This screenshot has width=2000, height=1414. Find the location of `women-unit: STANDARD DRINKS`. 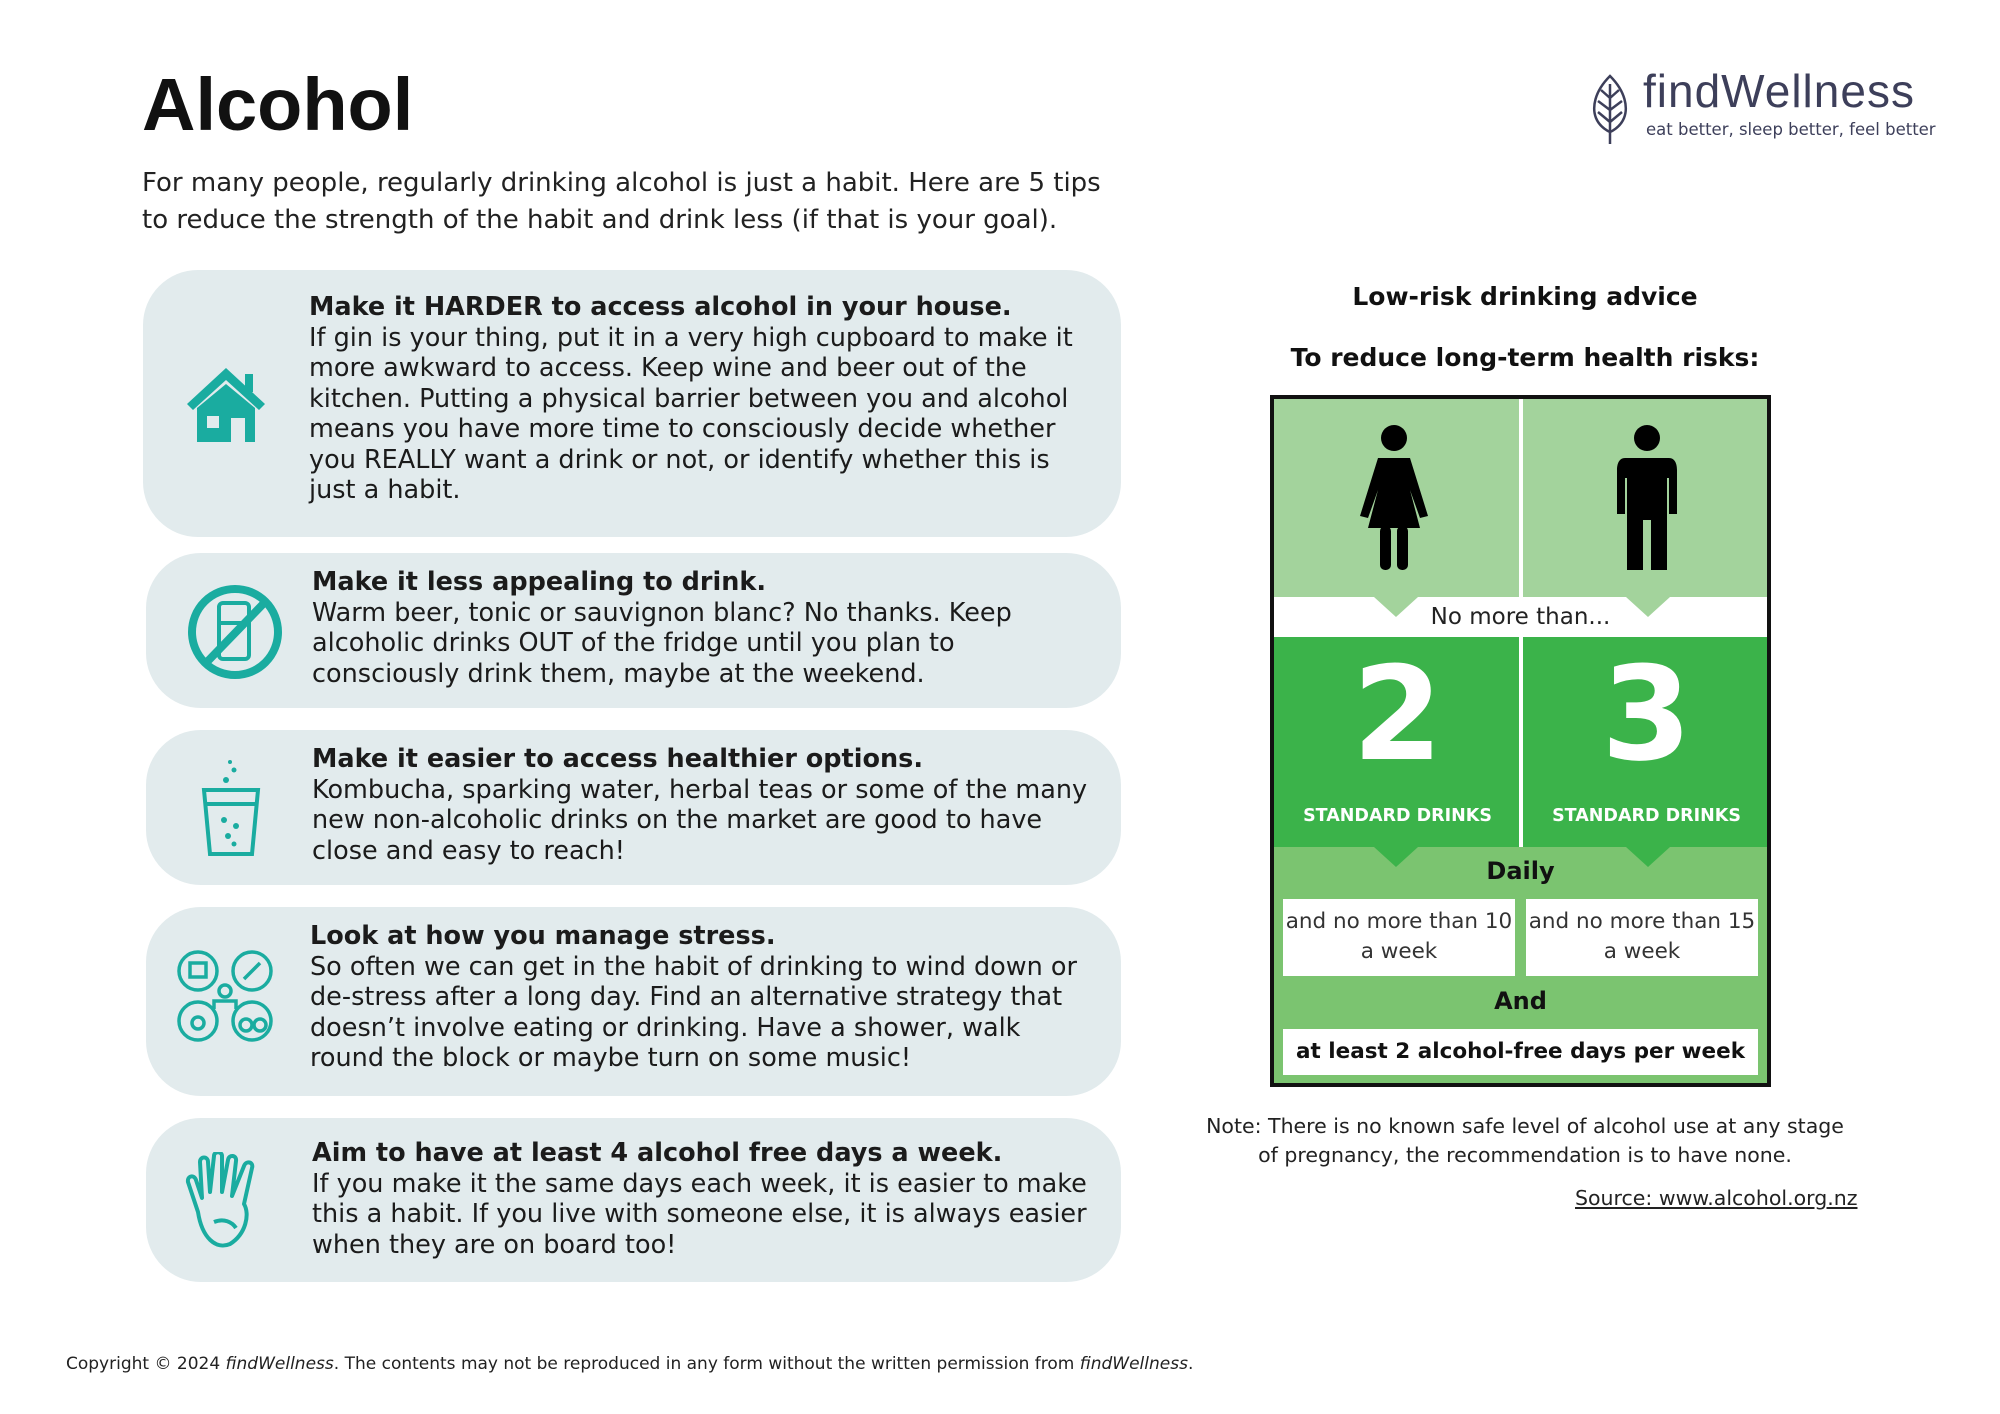

women-unit: STANDARD DRINKS is located at coordinates (1397, 816).